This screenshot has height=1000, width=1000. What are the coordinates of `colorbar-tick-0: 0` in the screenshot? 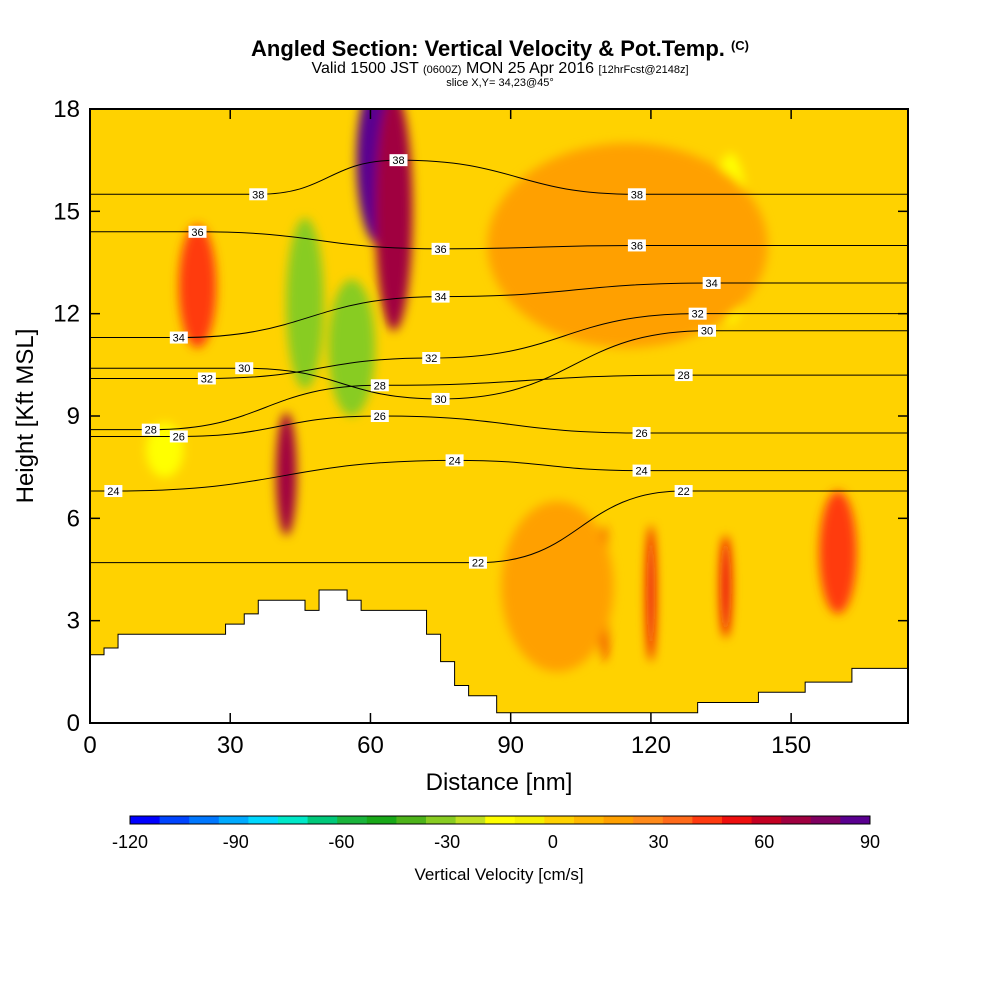 It's located at (553, 842).